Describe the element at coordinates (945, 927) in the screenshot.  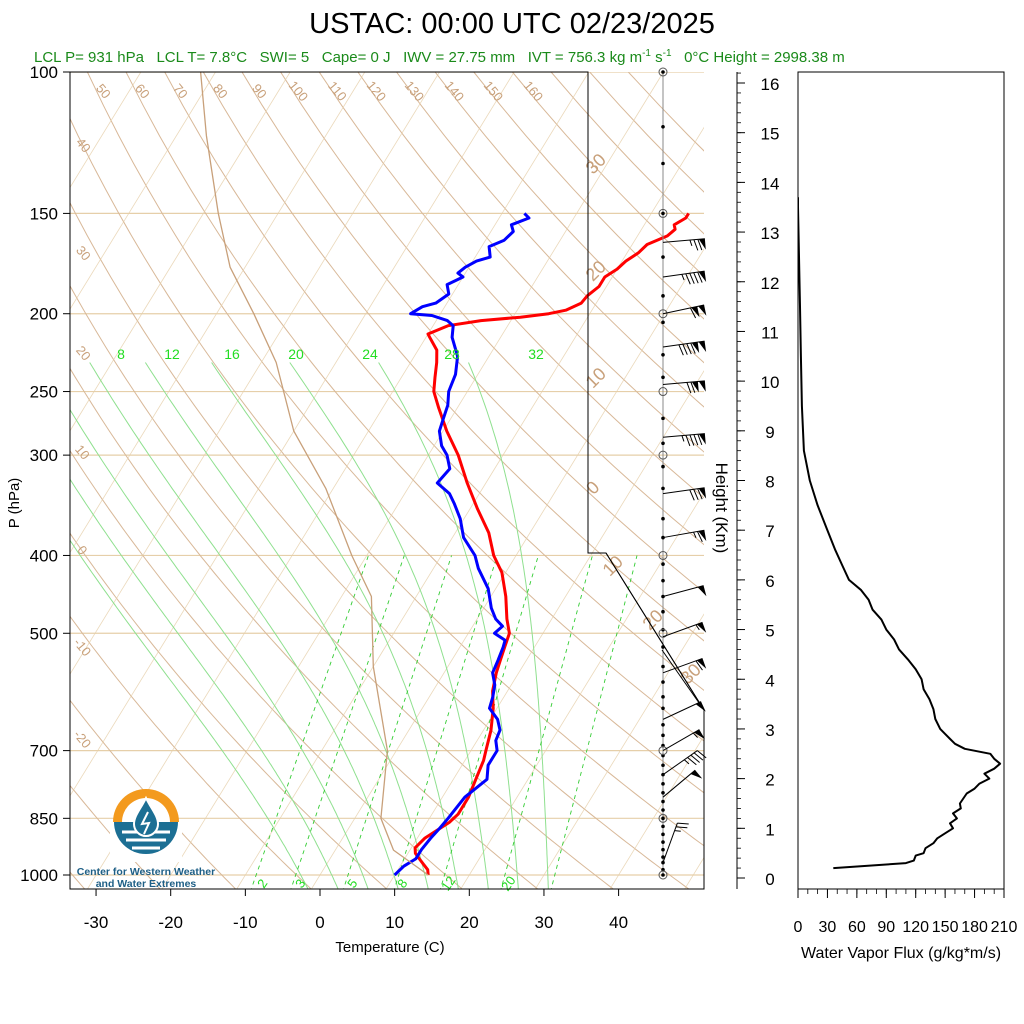
I see `wvf-x-tick-label: 150` at that location.